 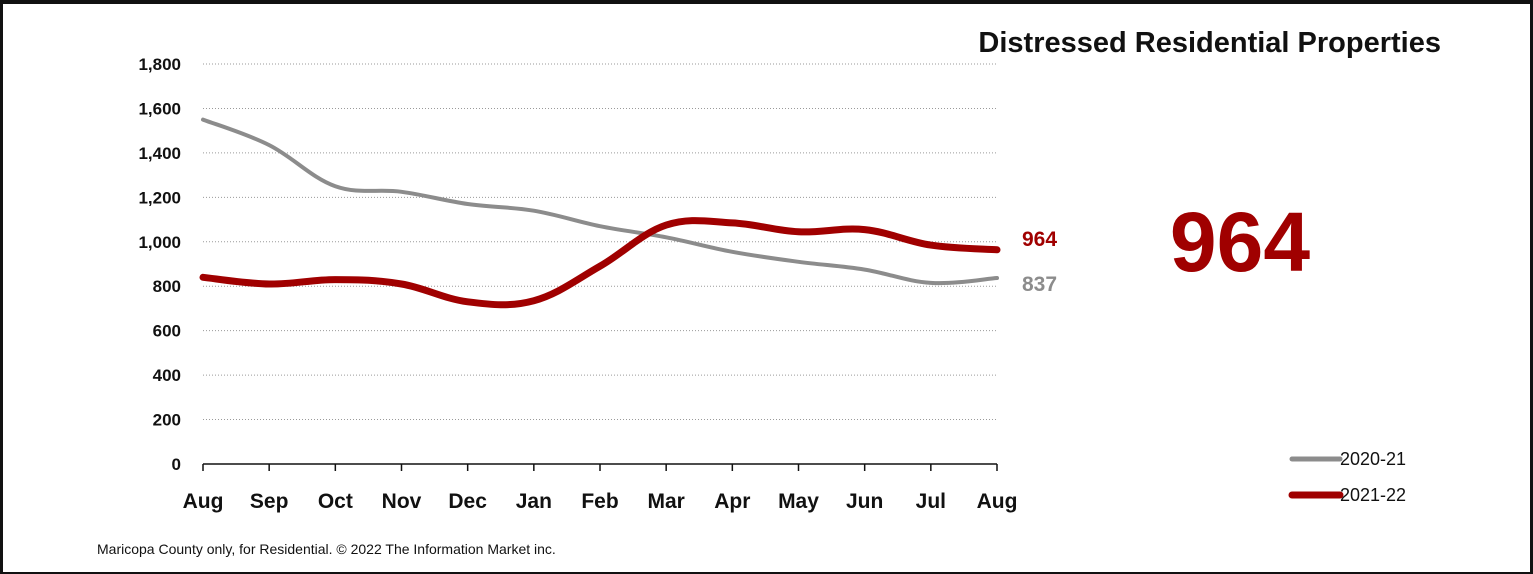 What do you see at coordinates (534, 501) in the screenshot?
I see `x-tick-label: Jan` at bounding box center [534, 501].